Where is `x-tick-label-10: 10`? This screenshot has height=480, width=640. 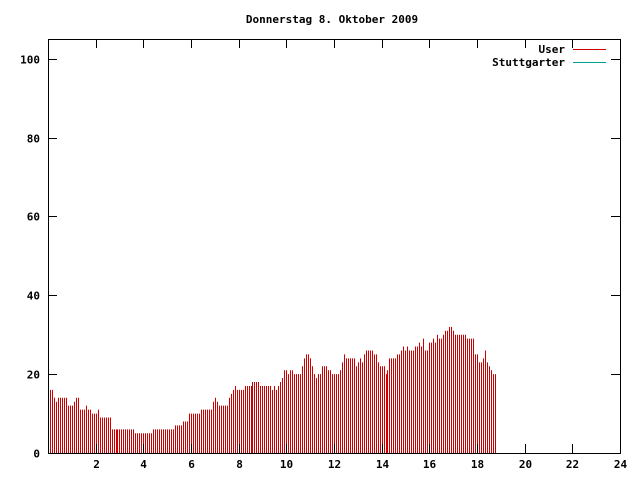 x-tick-label-10: 10 is located at coordinates (286, 464).